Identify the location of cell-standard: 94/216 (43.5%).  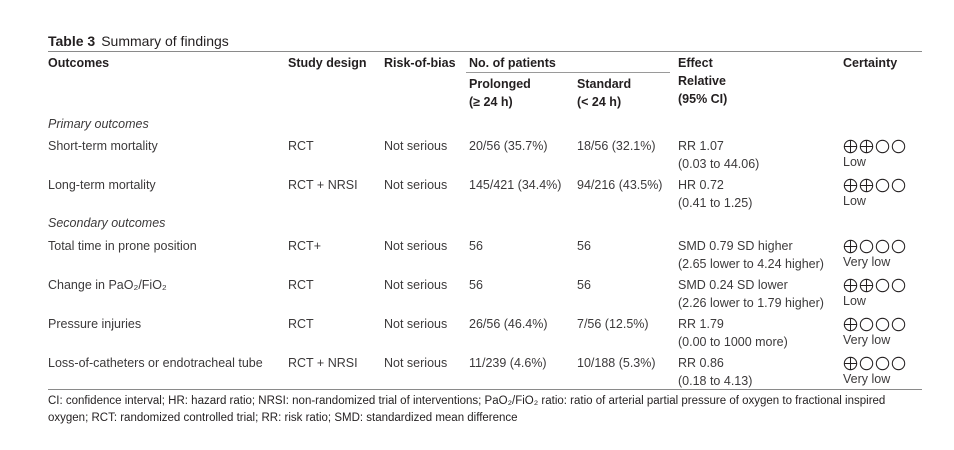
(620, 185).